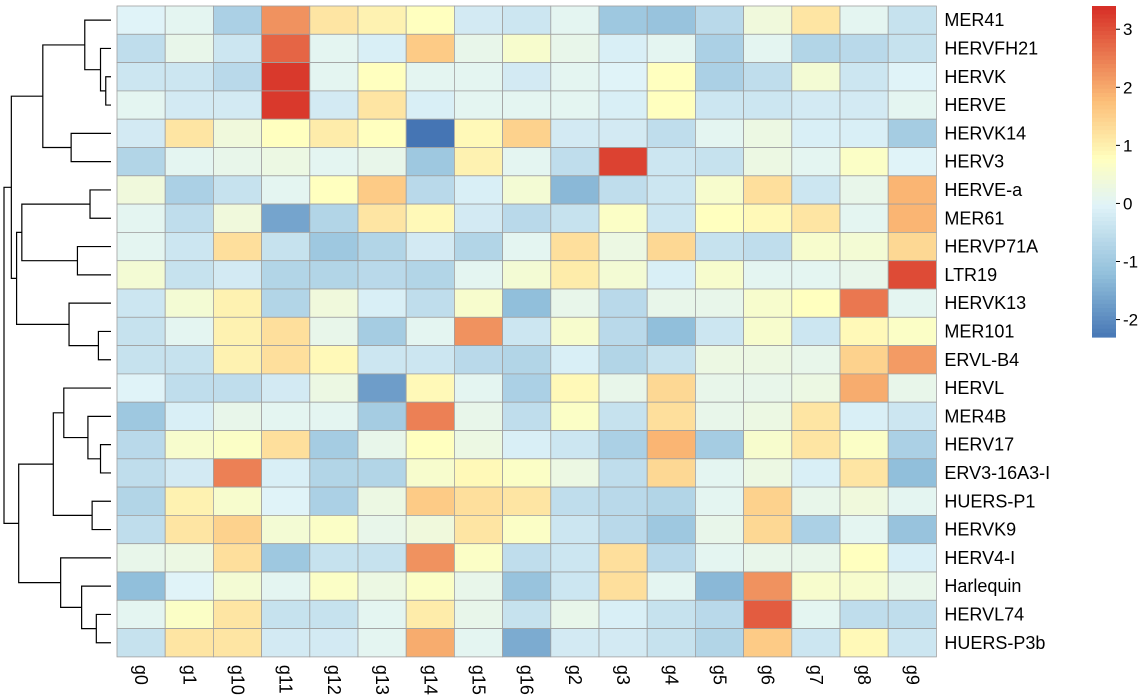 Image resolution: width=1147 pixels, height=697 pixels. Describe the element at coordinates (974, 388) in the screenshot. I see `row-label-HERVL: HERVL` at that location.